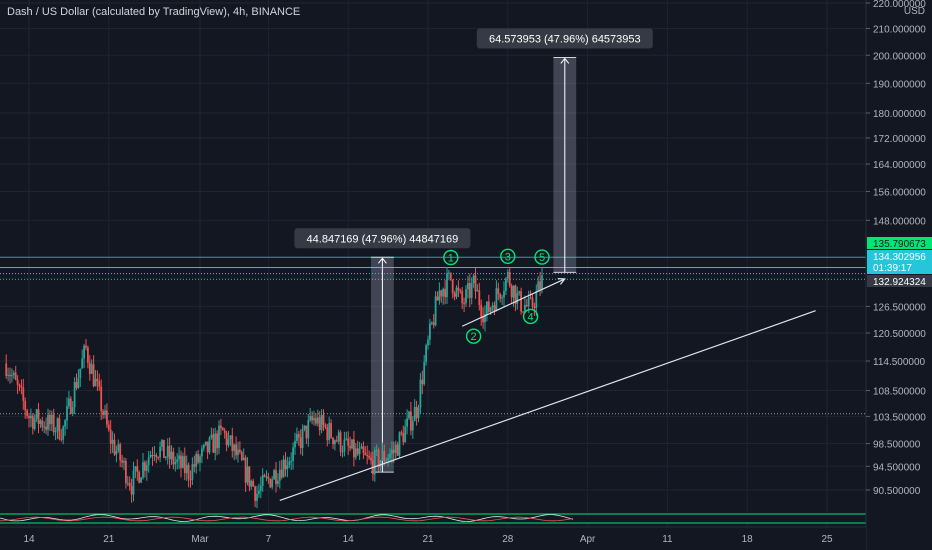 This screenshot has height=550, width=932. I want to click on projection-label: 44.847169 (47.96%) 44847169, so click(383, 239).